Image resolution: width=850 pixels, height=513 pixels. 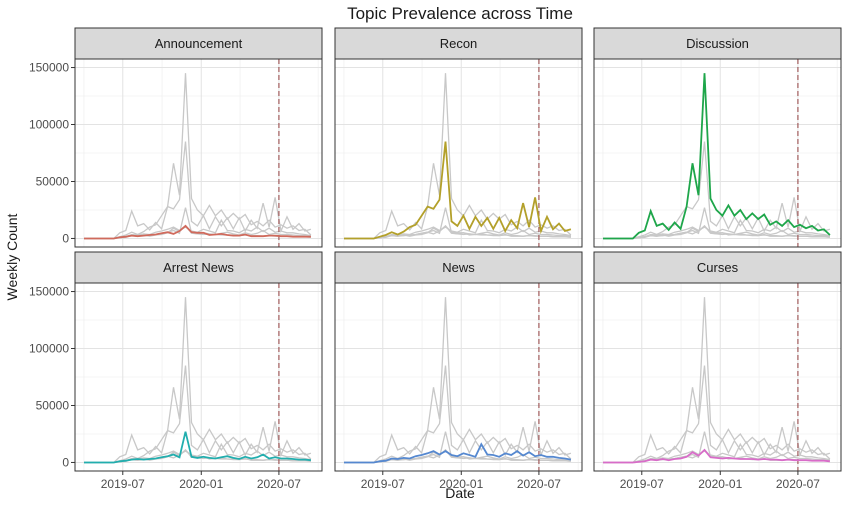 I want to click on facet-news: News 2019-07 2020-01 2020-07, so click(x=458, y=371).